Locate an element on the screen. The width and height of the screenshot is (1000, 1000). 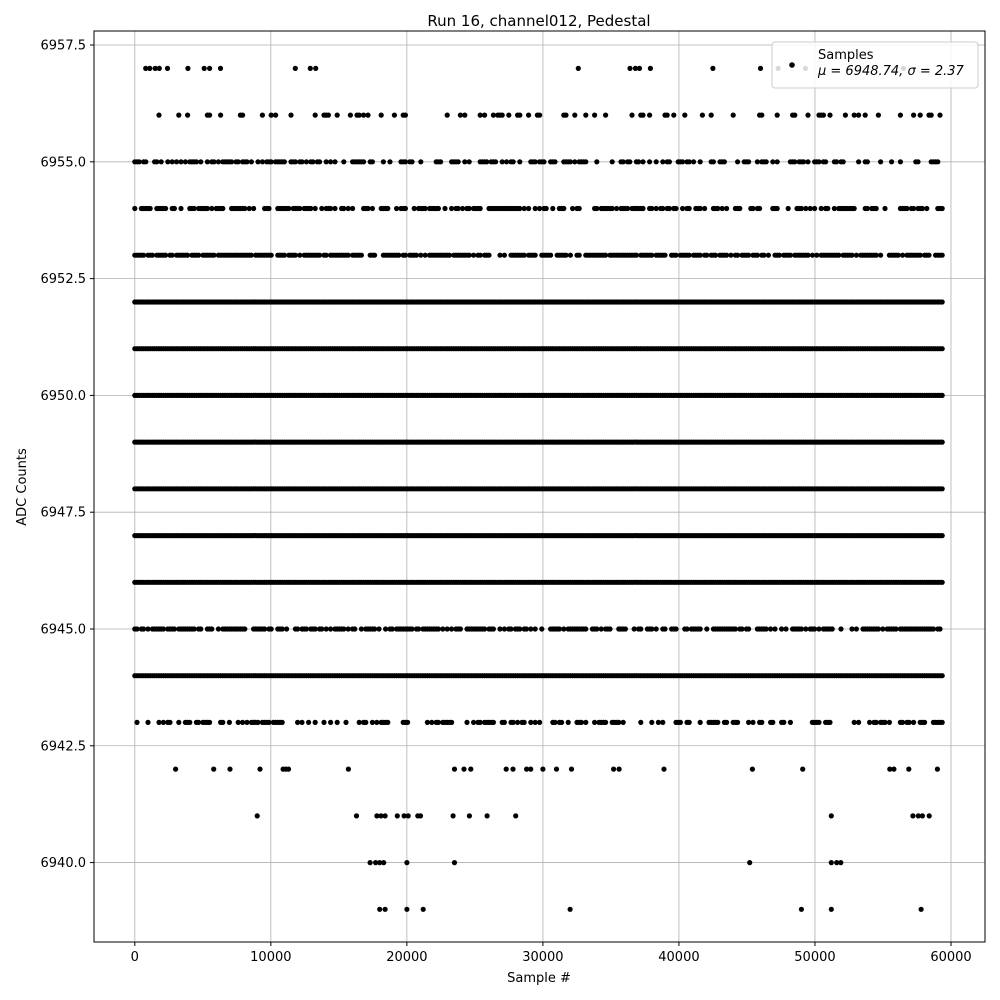
y-tick-label: 6945.0 is located at coordinates (64, 629).